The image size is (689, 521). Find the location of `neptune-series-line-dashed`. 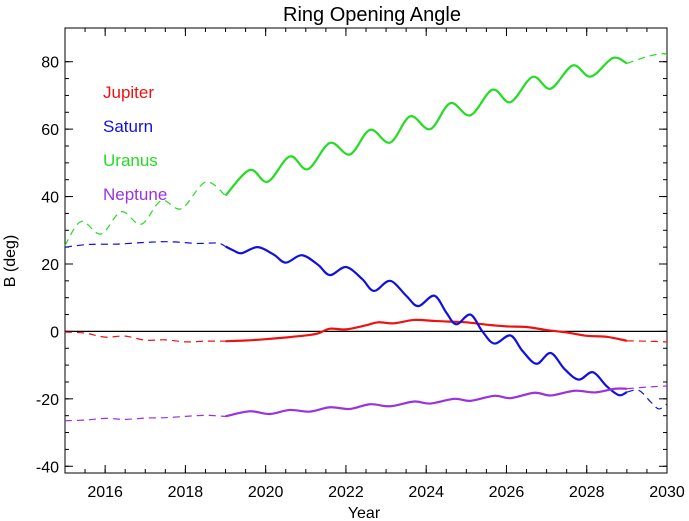

neptune-series-line-dashed is located at coordinates (145, 418).